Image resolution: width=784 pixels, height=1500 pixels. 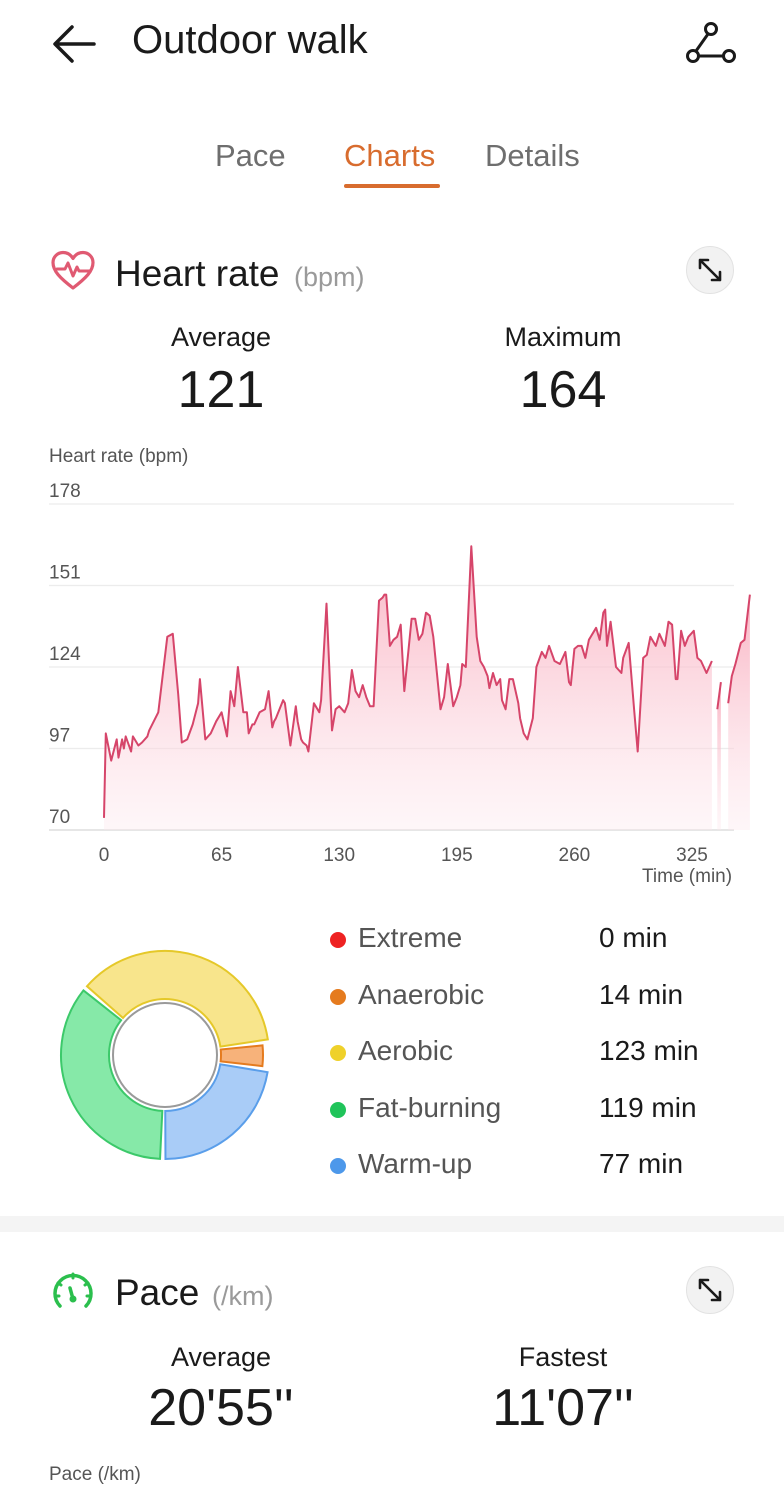 I want to click on legend-dot-extreme, so click(x=338, y=940).